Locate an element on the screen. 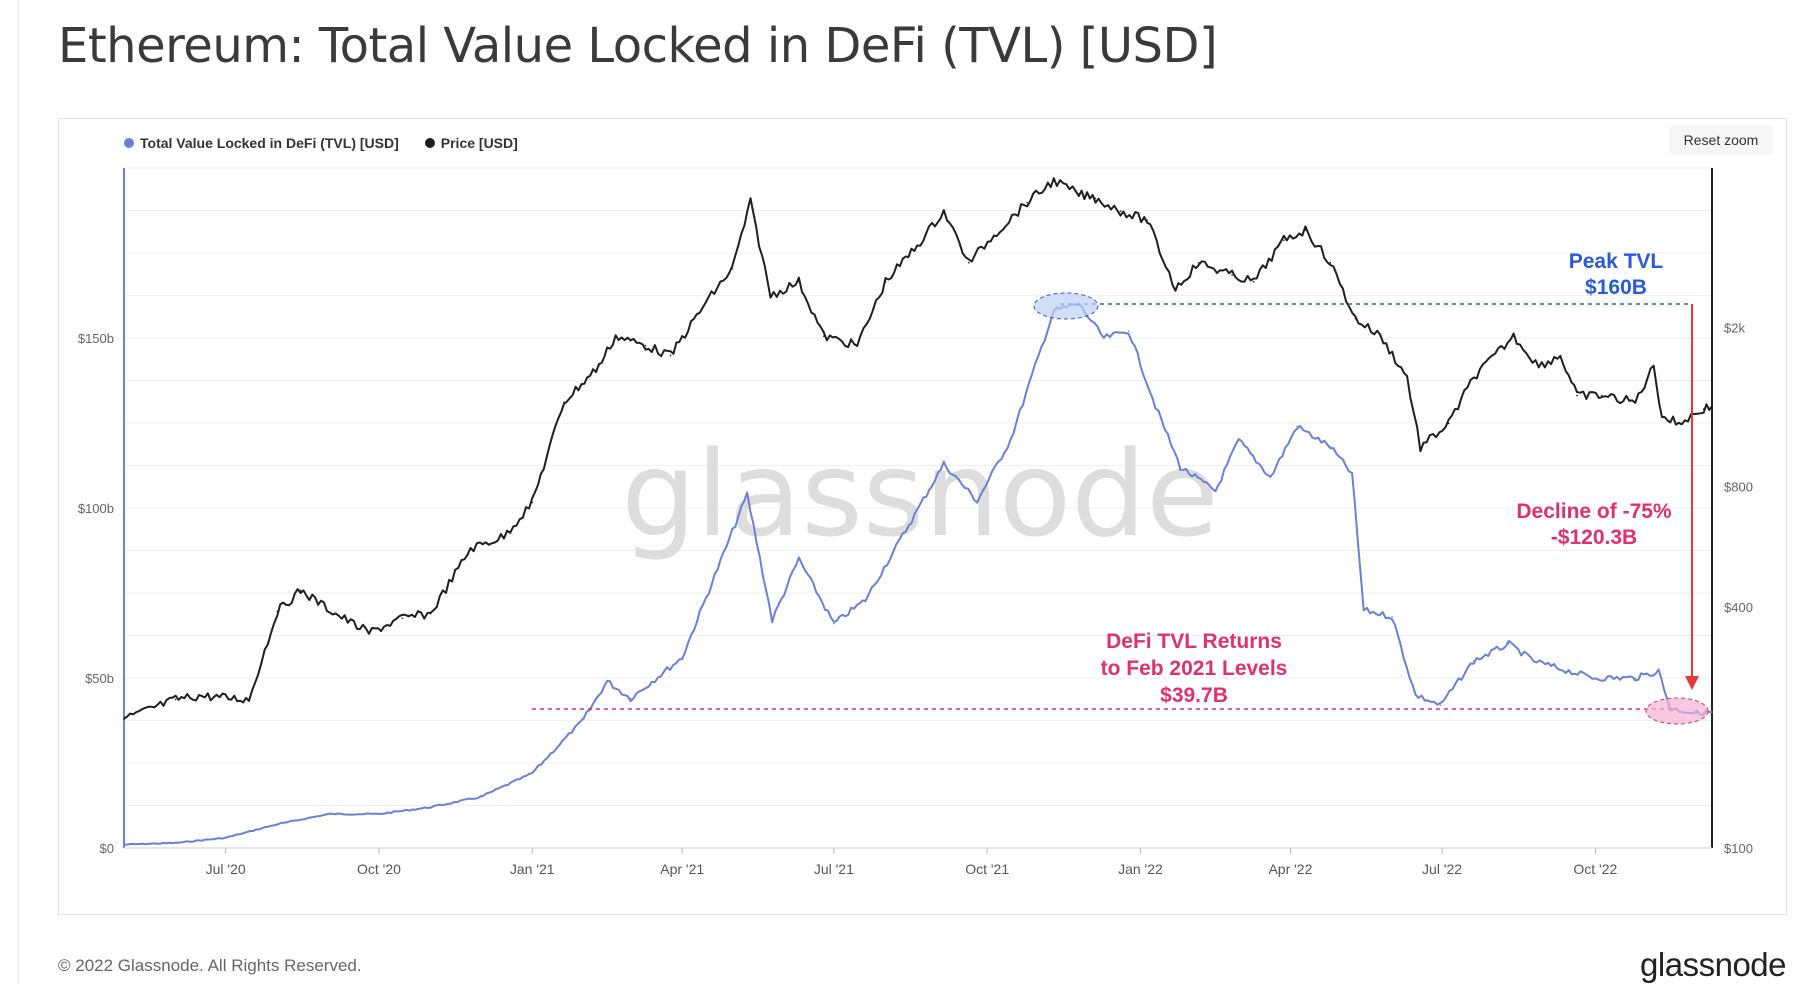 The image size is (1798, 984). reset-zoom-button: Reset zoom is located at coordinates (1721, 140).